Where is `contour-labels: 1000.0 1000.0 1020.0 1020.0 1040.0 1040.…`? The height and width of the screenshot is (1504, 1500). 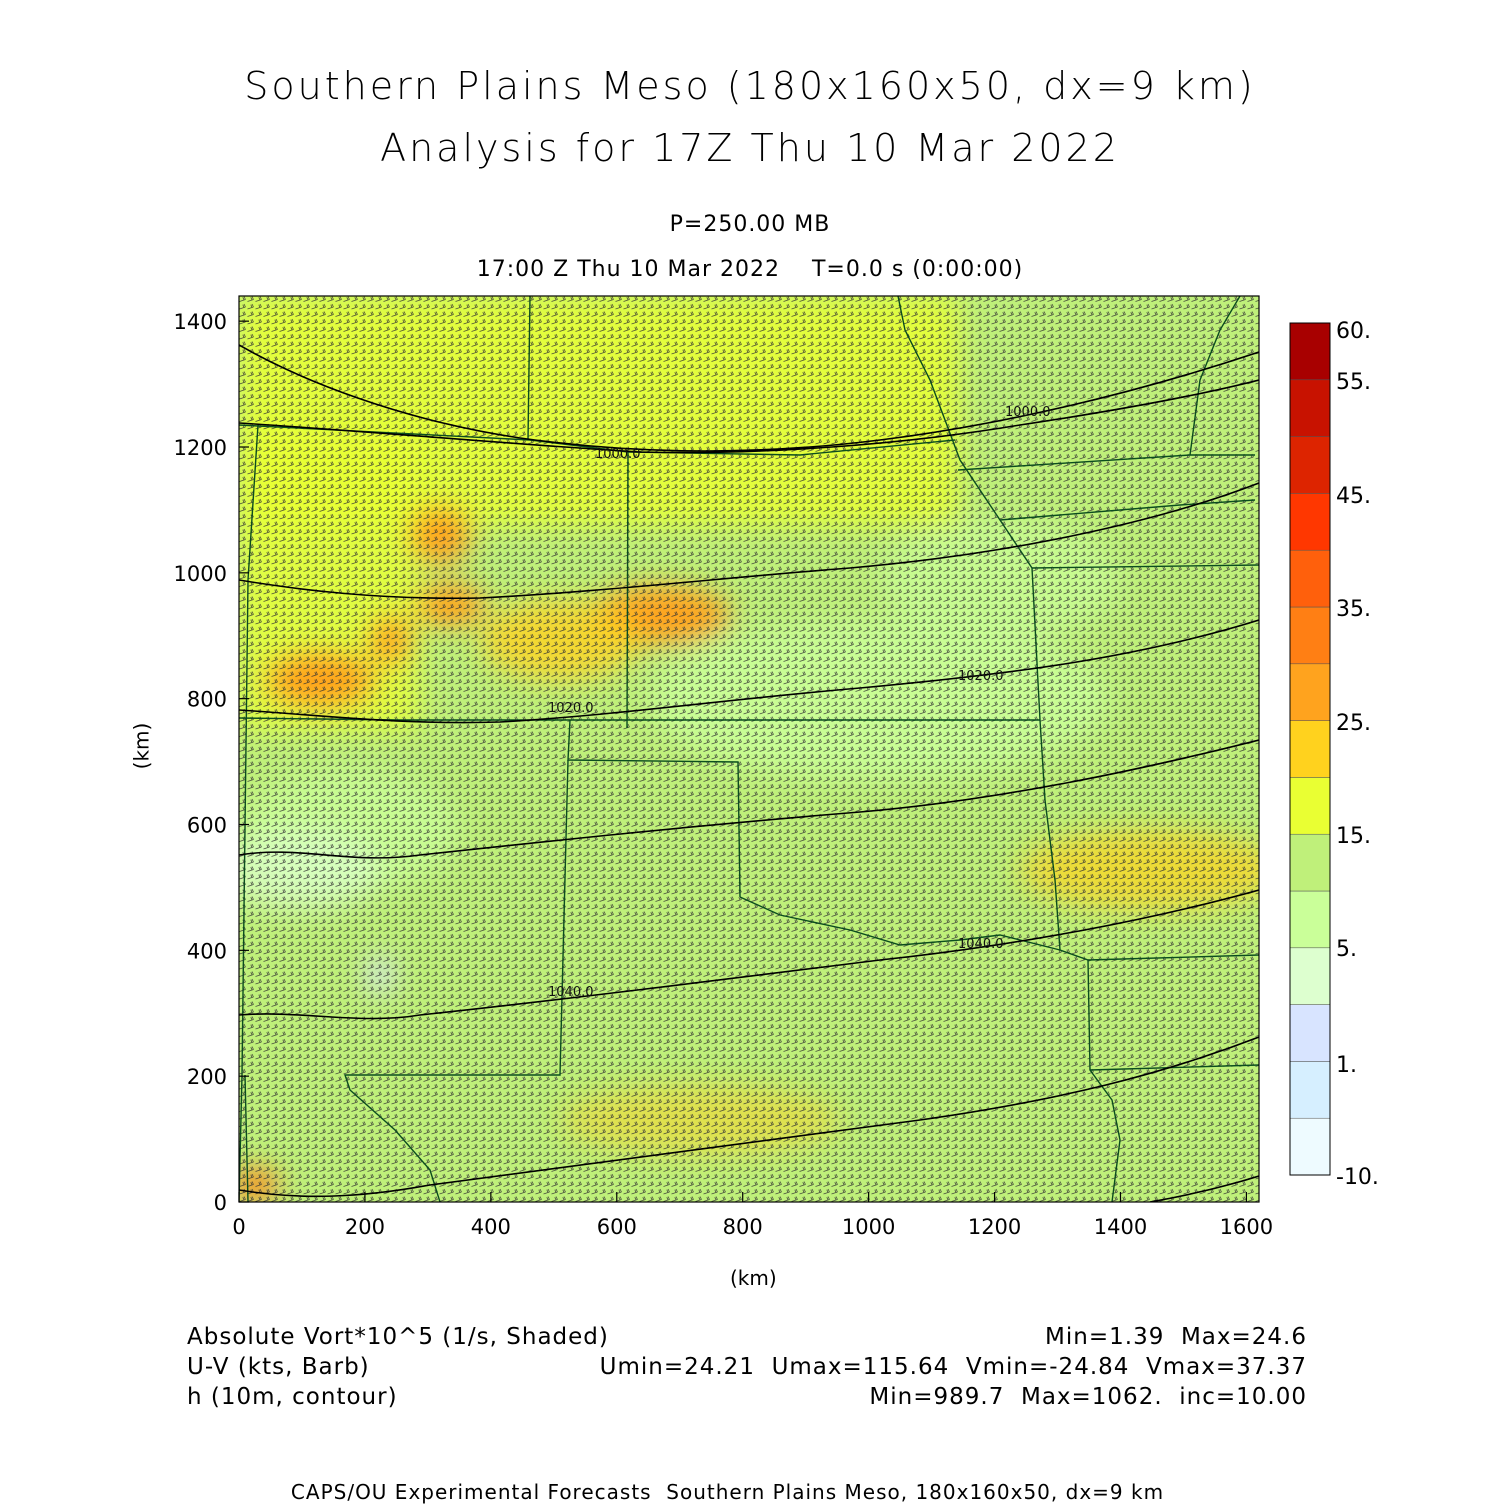 contour-labels: 1000.0 1000.0 1020.0 1020.0 1040.0 1040.… is located at coordinates (799, 702).